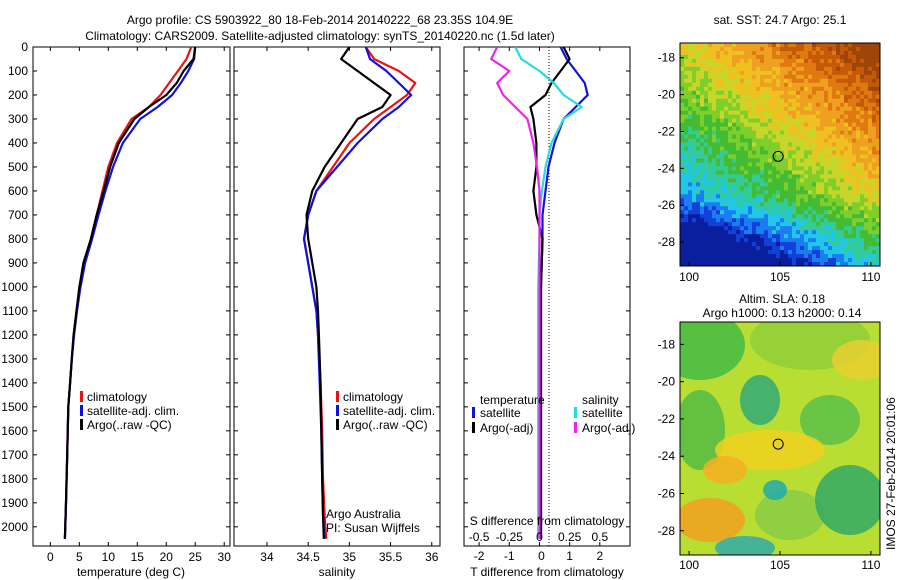 Image resolution: width=900 pixels, height=580 pixels. Describe the element at coordinates (18, 119) in the screenshot. I see `y-tick-label: 300` at that location.